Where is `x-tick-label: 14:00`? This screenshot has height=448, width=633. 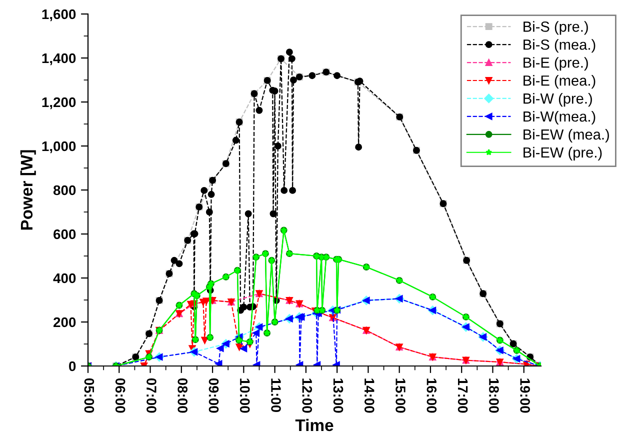
x-tick-label: 14:00 is located at coordinates (369, 395).